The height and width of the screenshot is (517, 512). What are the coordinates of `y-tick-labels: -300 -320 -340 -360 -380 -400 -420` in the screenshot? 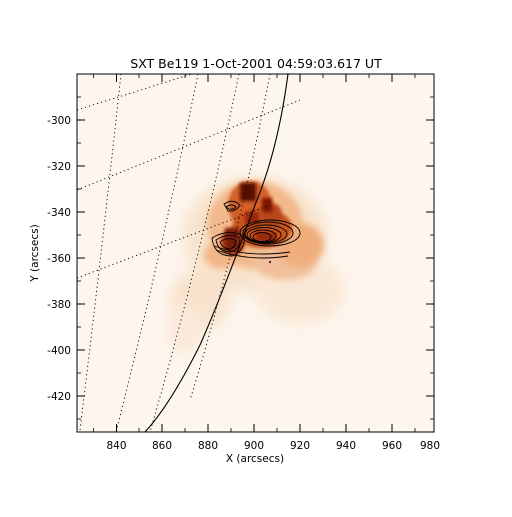 It's located at (59, 259).